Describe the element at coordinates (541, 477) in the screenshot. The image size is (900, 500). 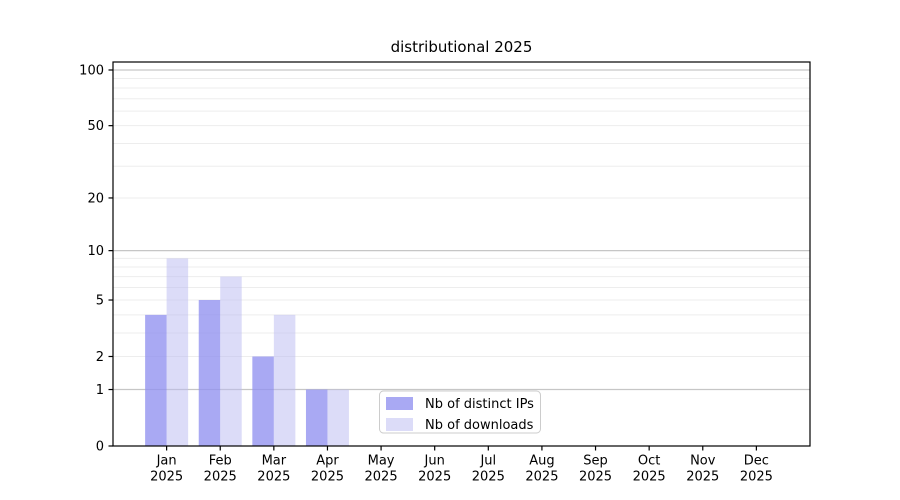
I see `x-tick-label-aug-year: 2025` at that location.